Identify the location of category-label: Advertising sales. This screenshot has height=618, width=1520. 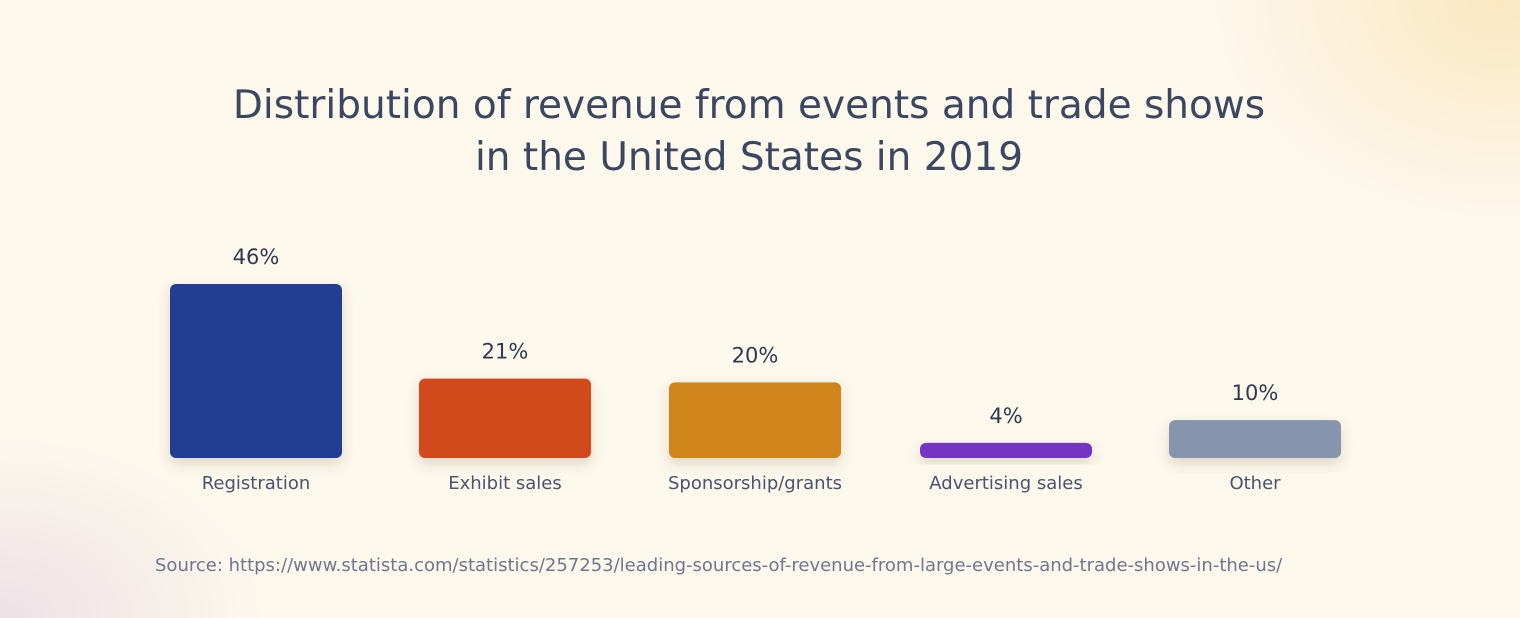
(1005, 483).